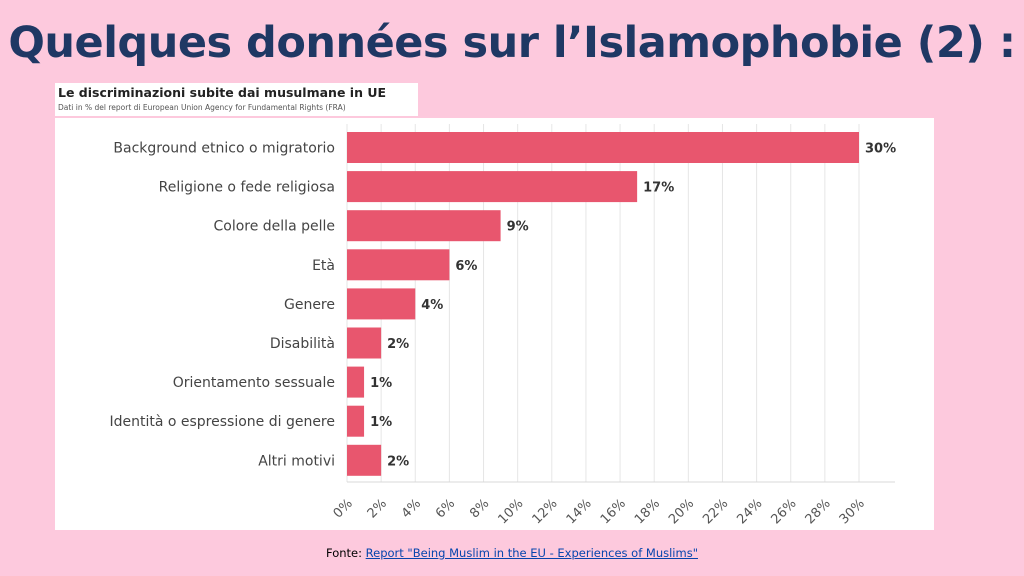 The image size is (1024, 576). Describe the element at coordinates (254, 383) in the screenshot. I see `category-label: Orientamento sessuale` at that location.